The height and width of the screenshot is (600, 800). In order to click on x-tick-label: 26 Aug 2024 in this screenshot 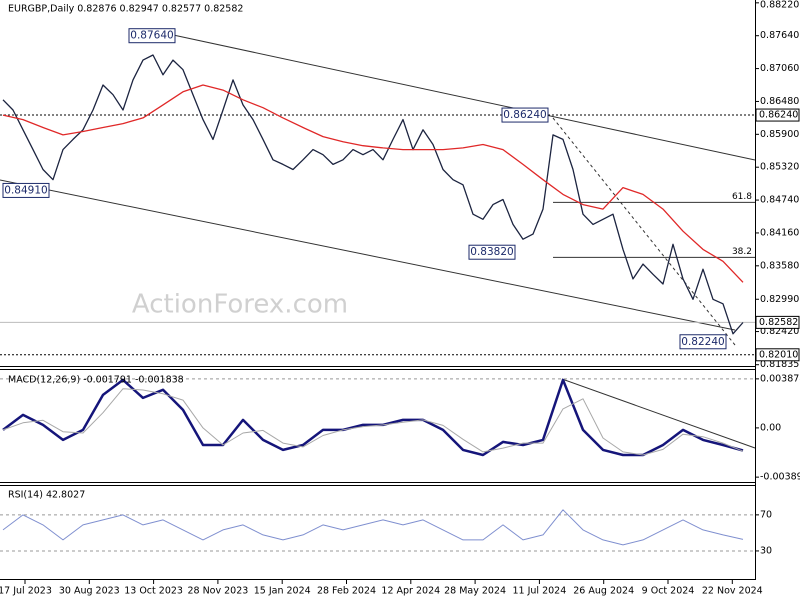, I will do `click(603, 591)`.